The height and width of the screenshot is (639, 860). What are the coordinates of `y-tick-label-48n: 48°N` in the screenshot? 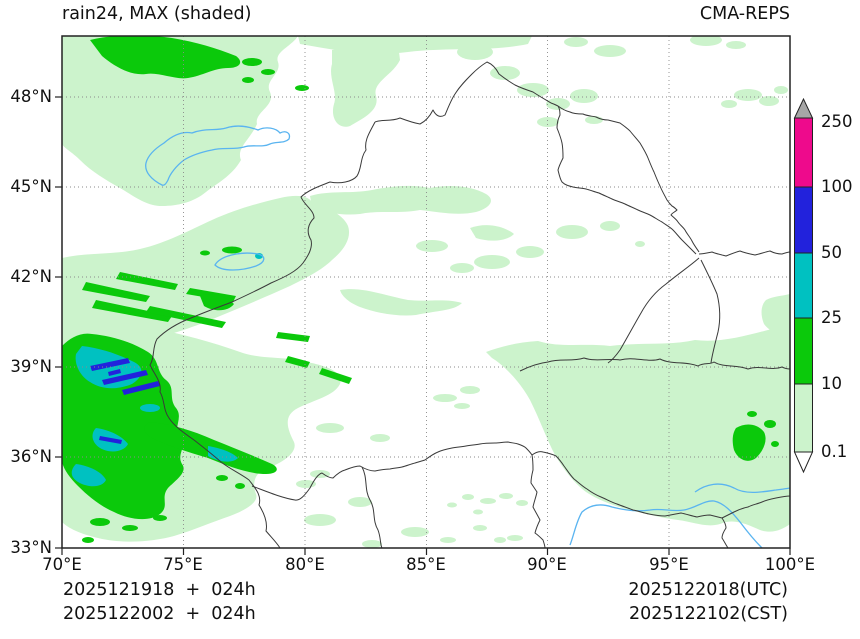 It's located at (31, 96).